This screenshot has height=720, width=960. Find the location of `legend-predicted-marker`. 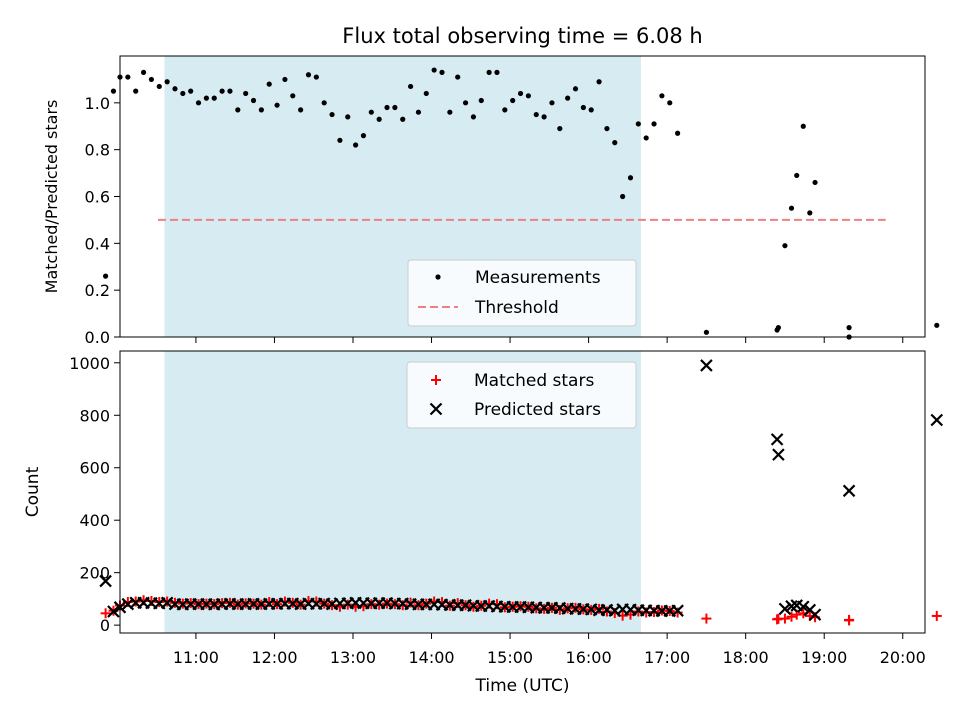

legend-predicted-marker is located at coordinates (436, 409).